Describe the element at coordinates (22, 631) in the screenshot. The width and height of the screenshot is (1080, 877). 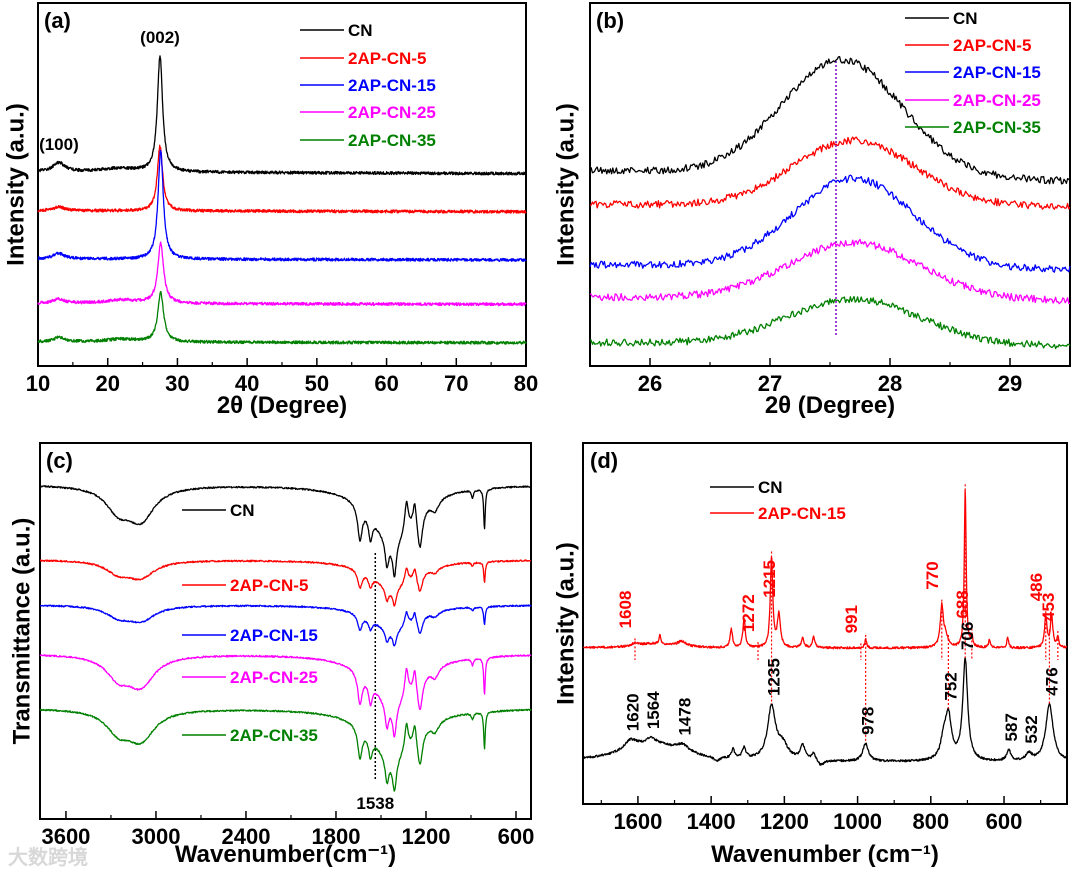
I see `y-axis-title: Transmittance (a.u.)` at that location.